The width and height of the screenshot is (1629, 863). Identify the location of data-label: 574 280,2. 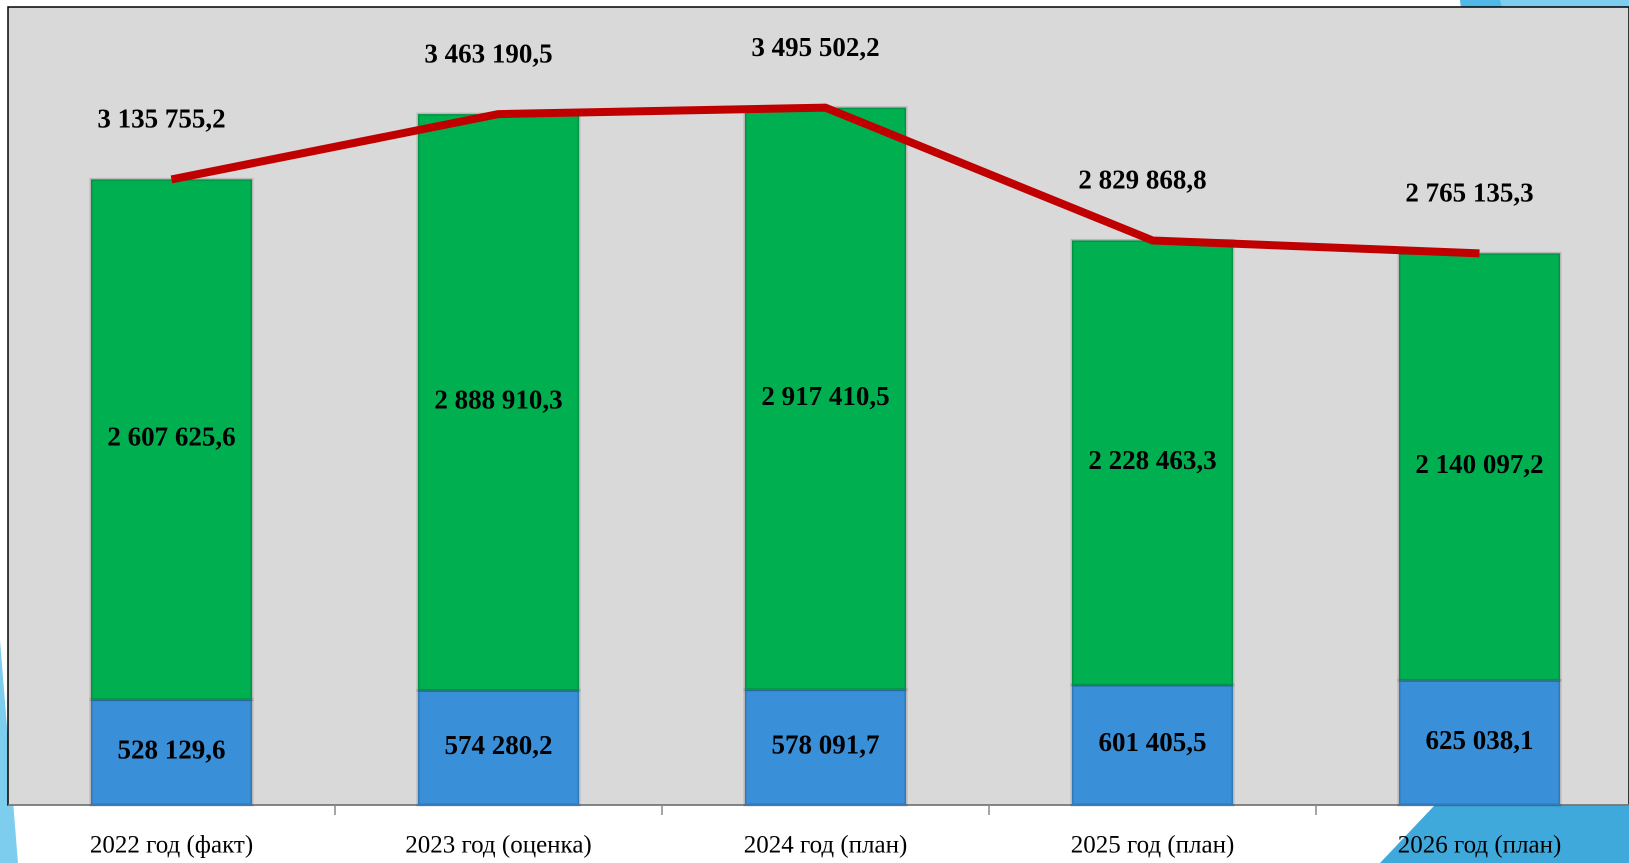
(499, 745).